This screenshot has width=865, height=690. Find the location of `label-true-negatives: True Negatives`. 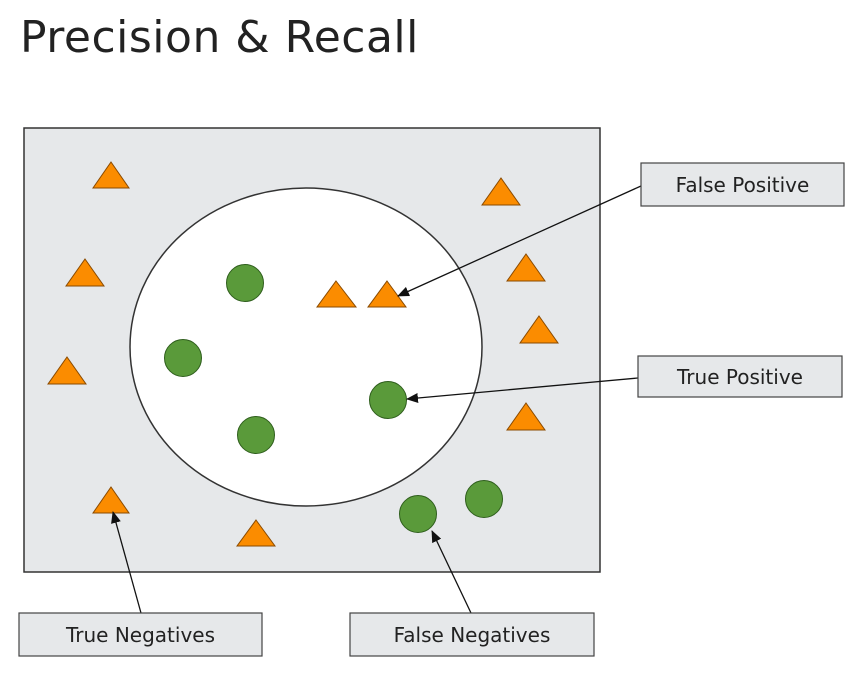

label-true-negatives: True Negatives is located at coordinates (140, 634).